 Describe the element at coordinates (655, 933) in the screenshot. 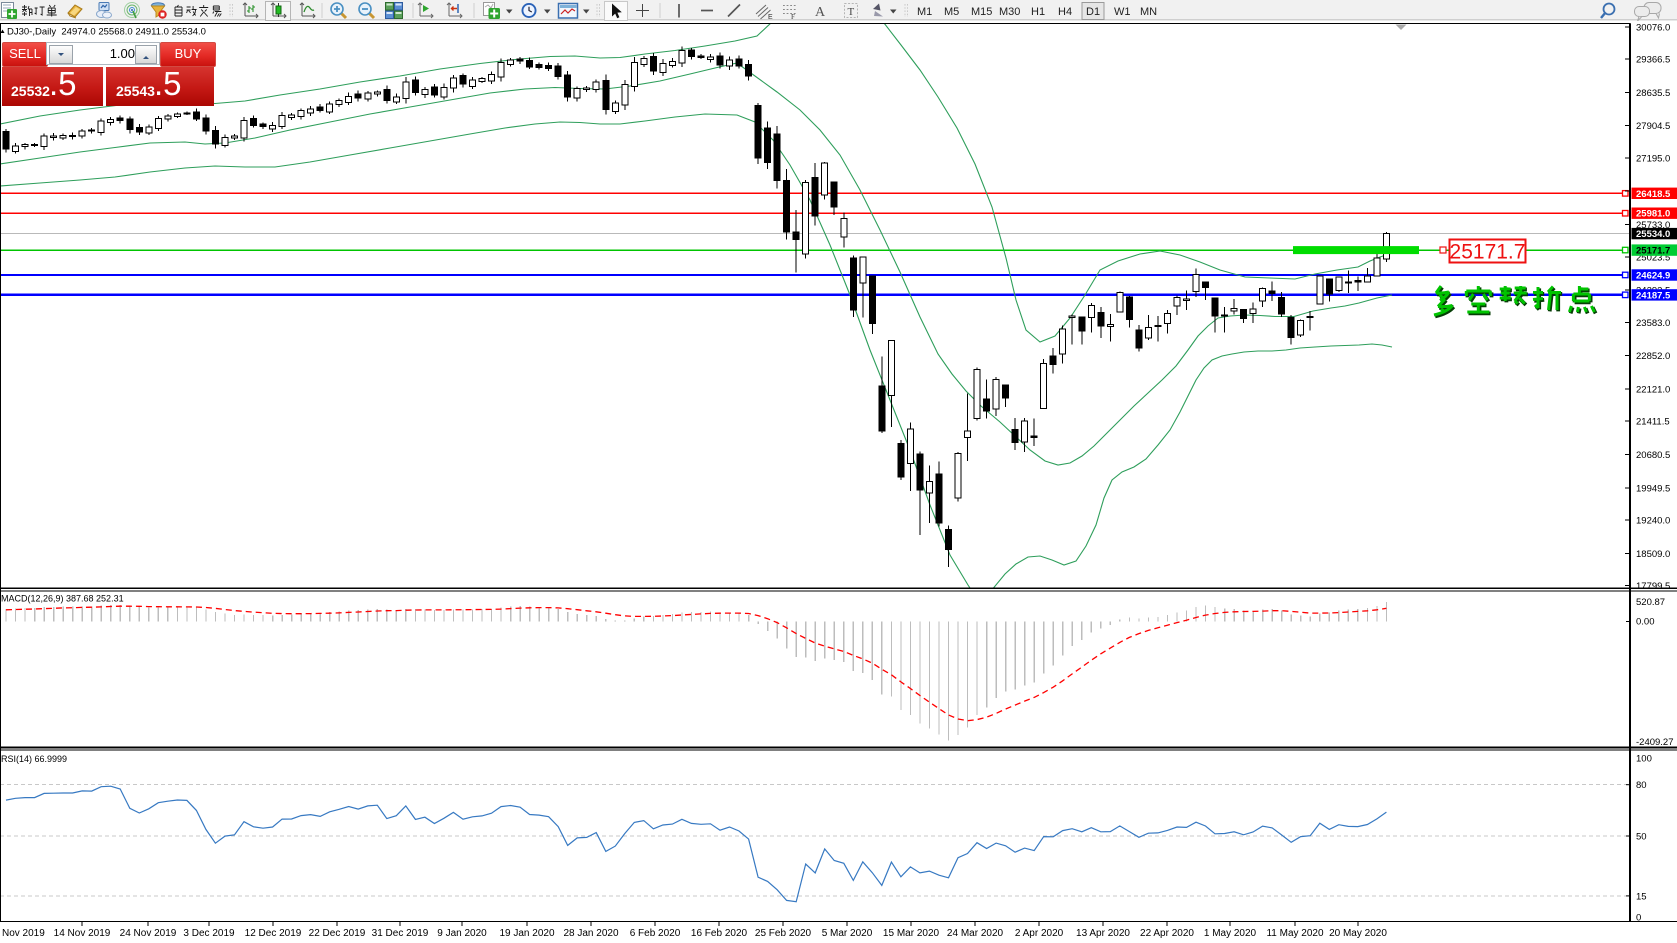

I see `svg-text: 6 Feb 2020` at that location.